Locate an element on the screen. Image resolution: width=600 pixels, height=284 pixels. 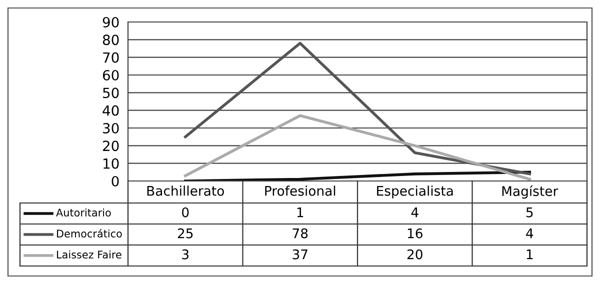
data-label: 16 is located at coordinates (415, 233).